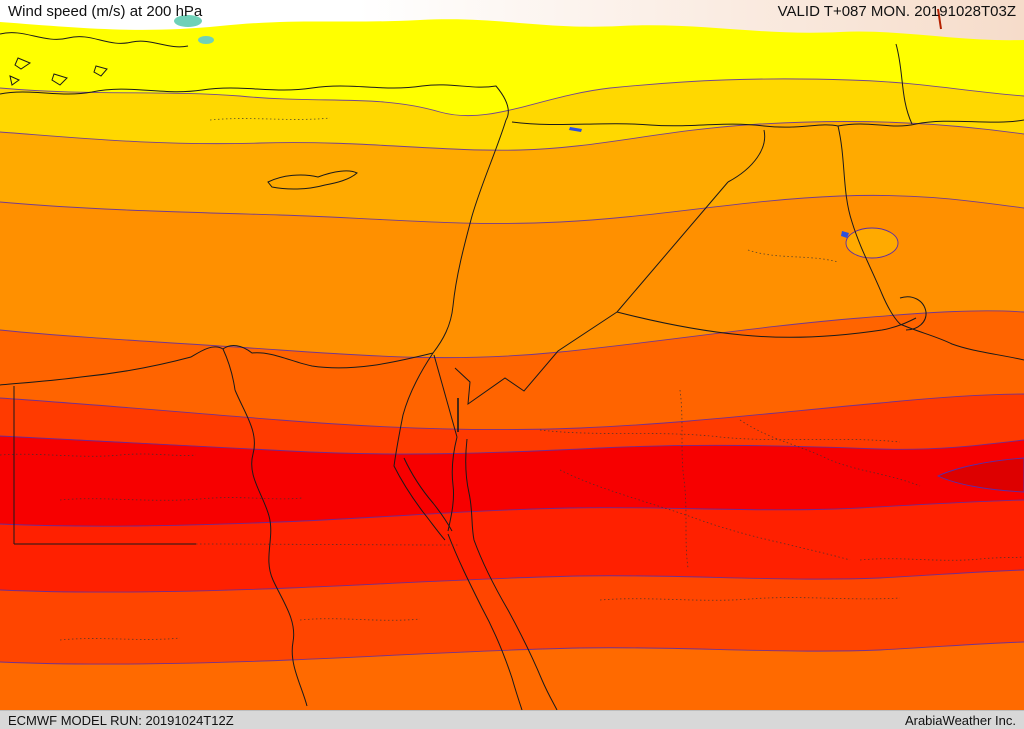 This screenshot has height=729, width=1024. What do you see at coordinates (766, 324) in the screenshot?
I see `saudi-iraq-east-border` at bounding box center [766, 324].